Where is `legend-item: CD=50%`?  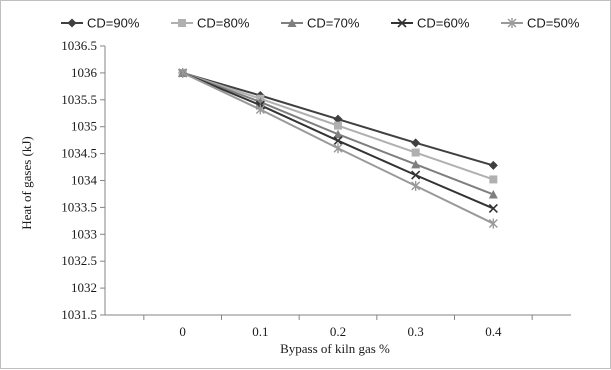 legend-item: CD=50% is located at coordinates (540, 23).